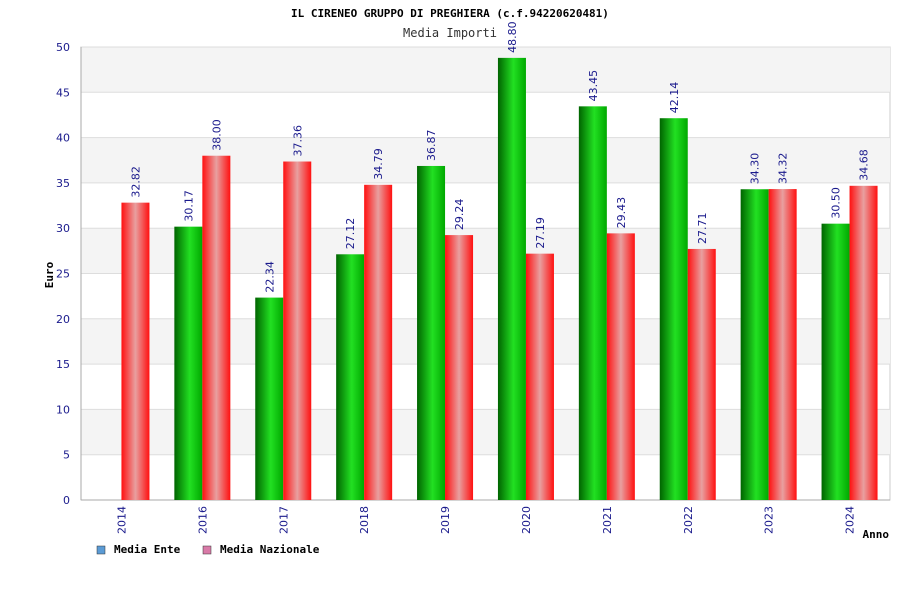  Describe the element at coordinates (450, 33) in the screenshot. I see `chart-subtitle: Media Importi` at that location.